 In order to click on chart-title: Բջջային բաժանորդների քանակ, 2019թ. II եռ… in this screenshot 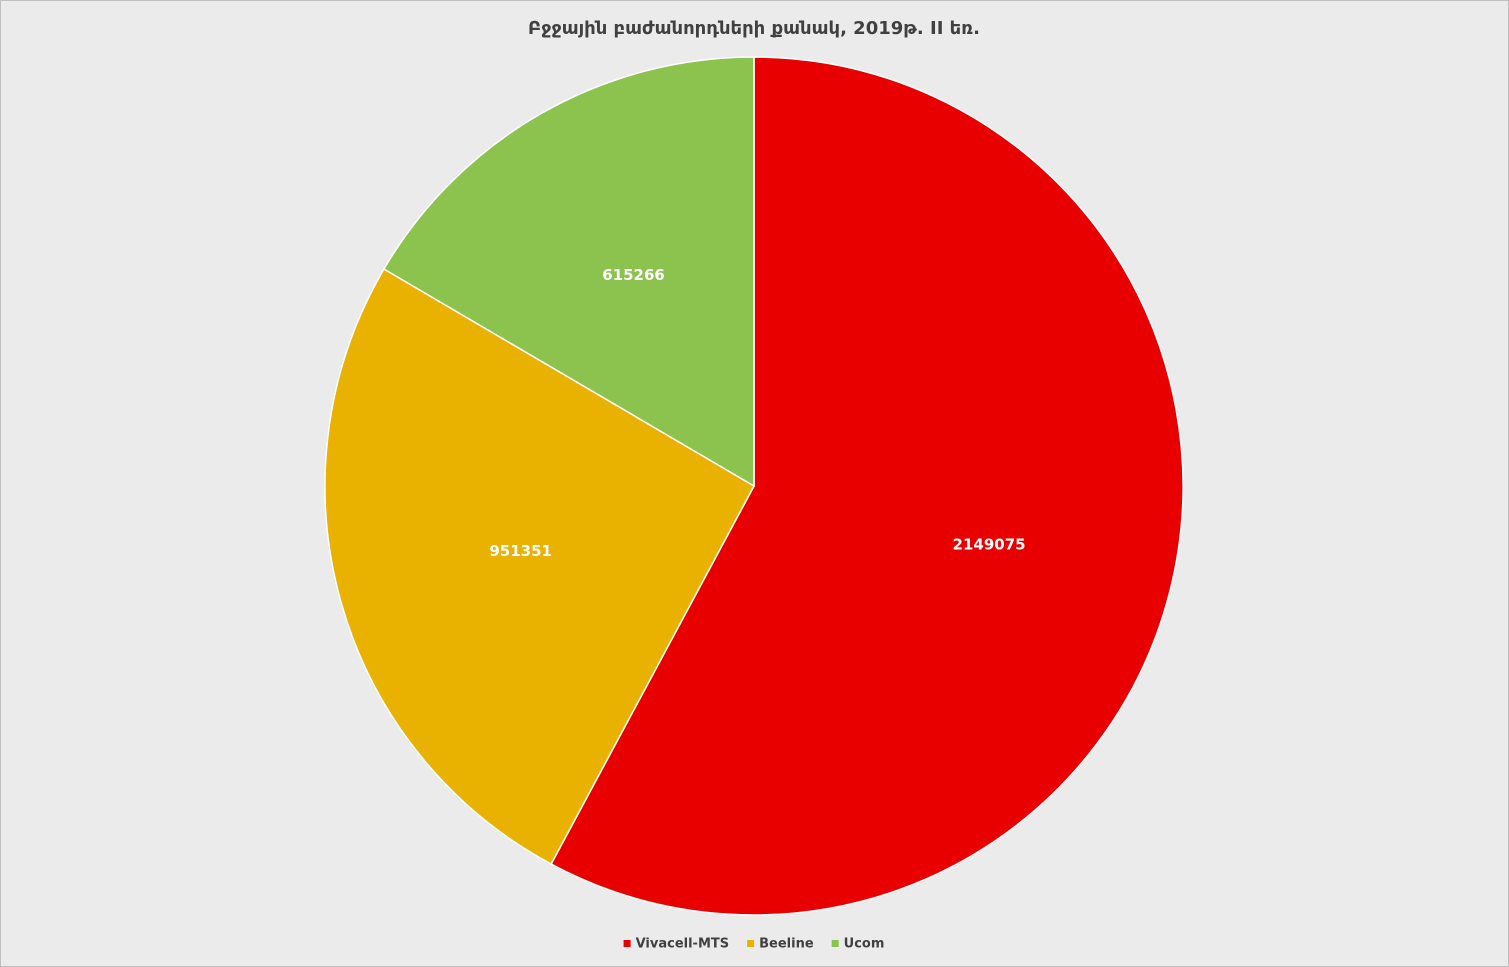, I will do `click(754, 28)`.